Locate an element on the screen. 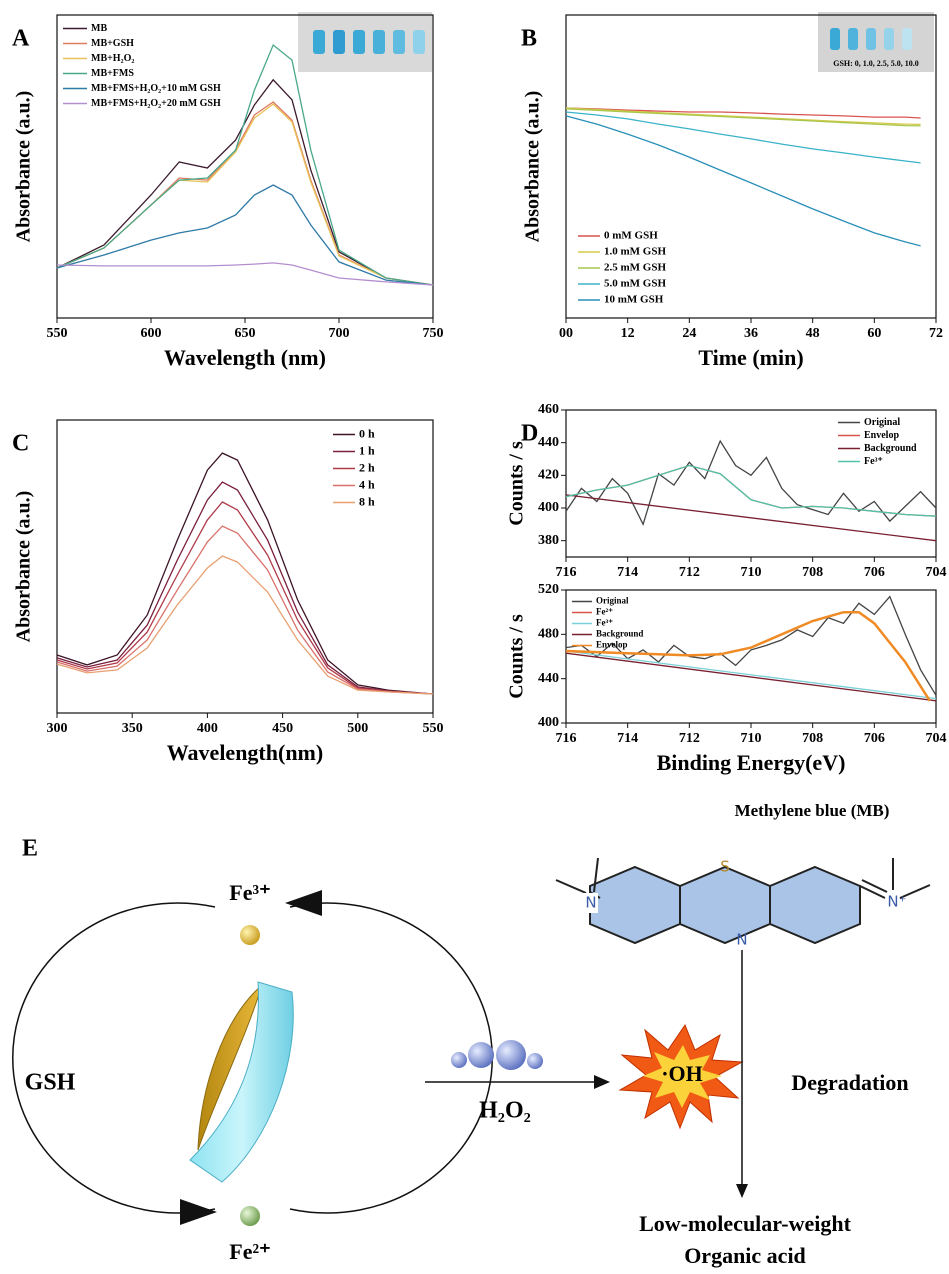 This screenshot has height=1274, width=949. x-tick-label: 48 is located at coordinates (813, 333).